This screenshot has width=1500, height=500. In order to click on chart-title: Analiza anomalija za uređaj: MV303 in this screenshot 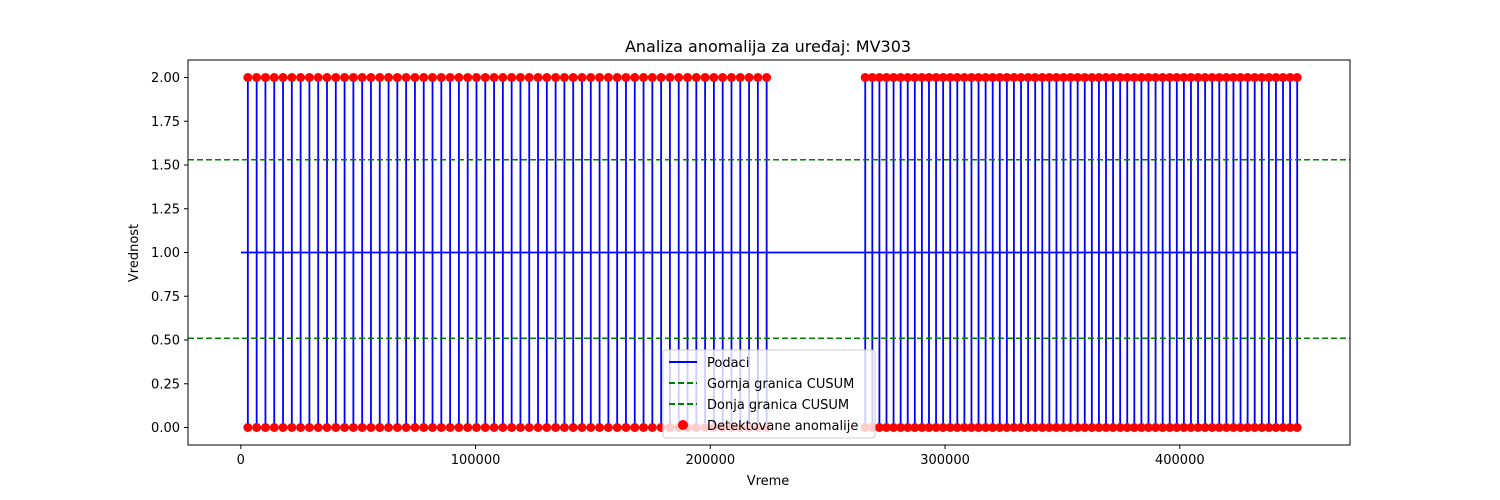, I will do `click(768, 46)`.